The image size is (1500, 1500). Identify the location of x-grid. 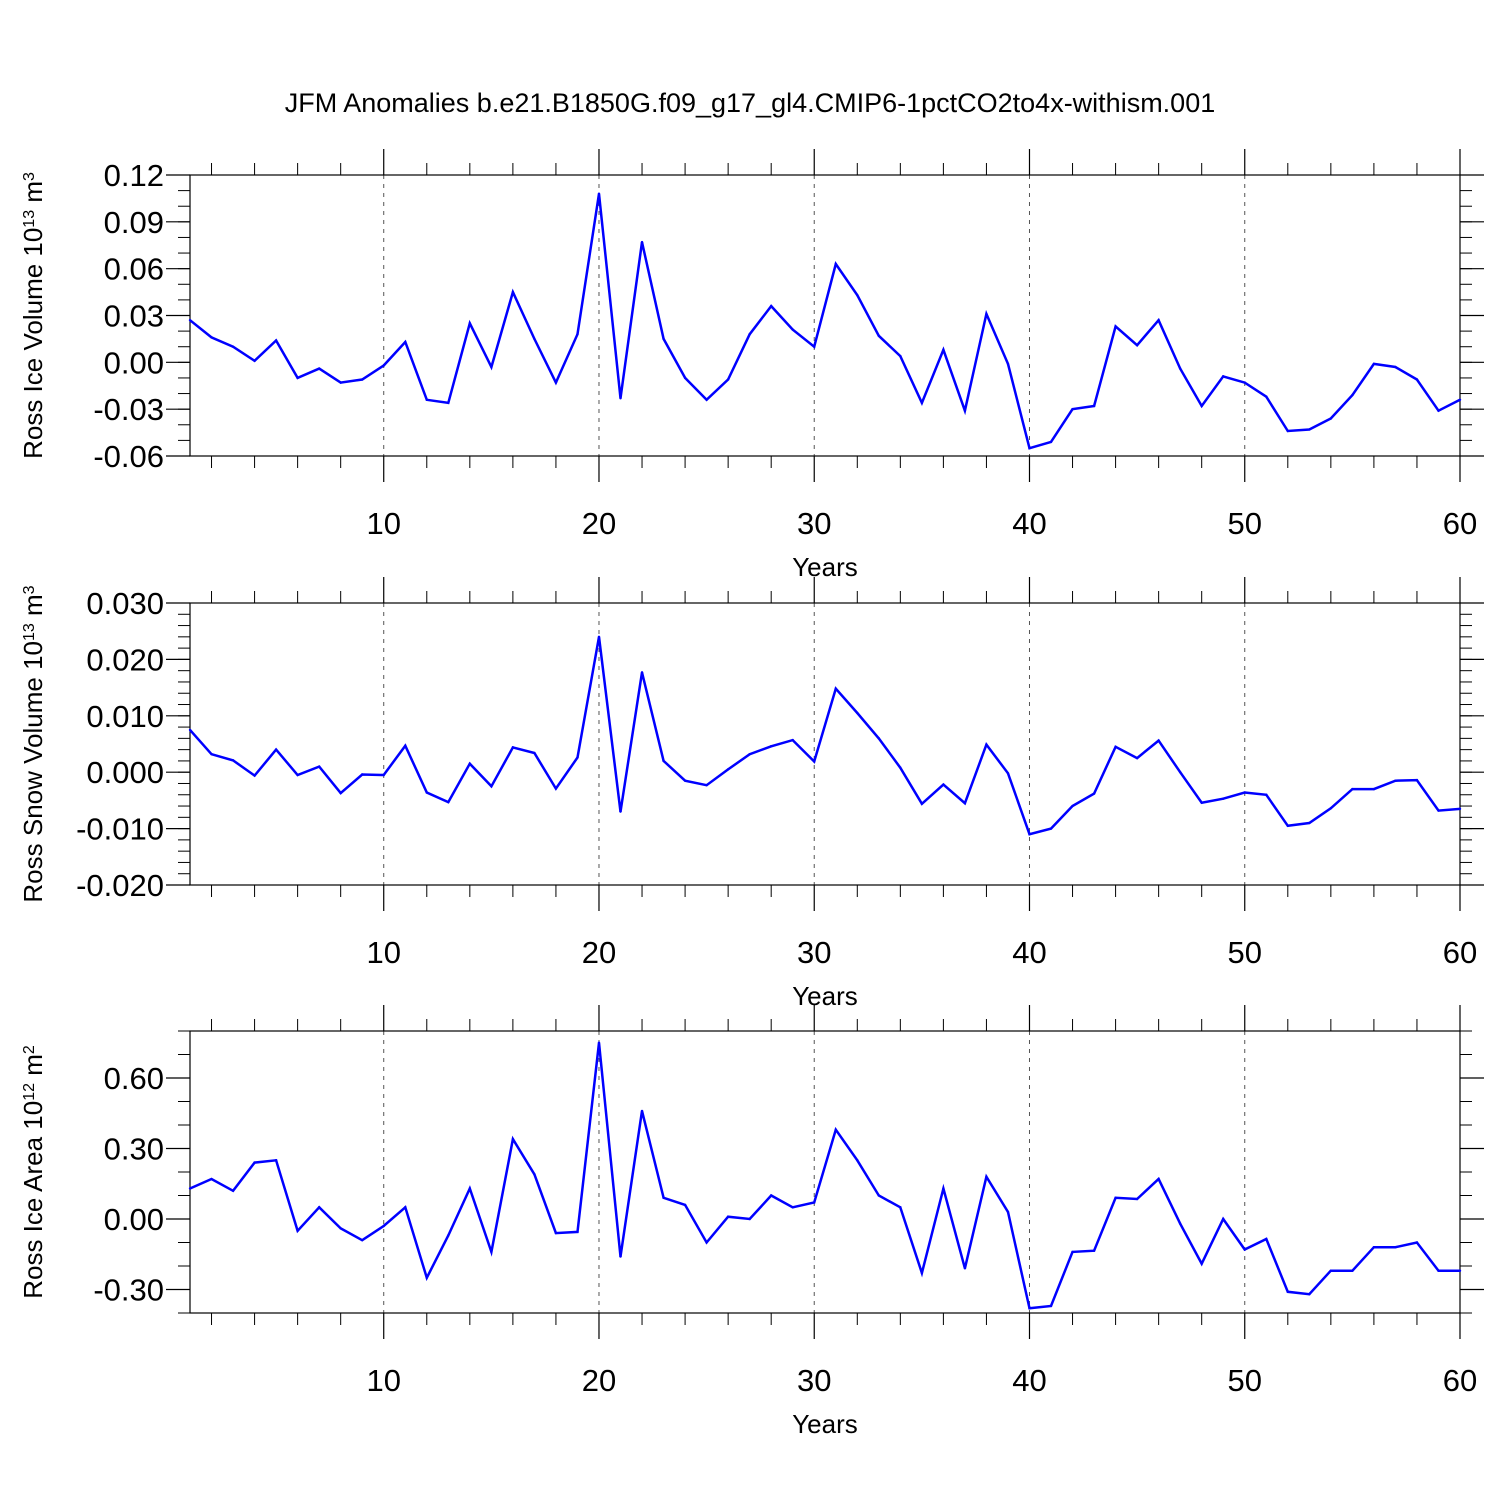
(814, 1172).